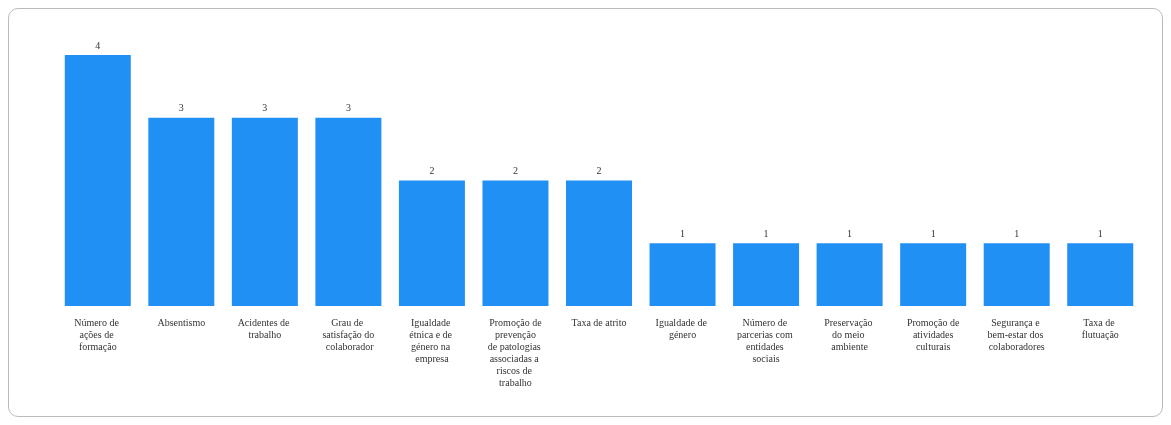 The height and width of the screenshot is (425, 1171). What do you see at coordinates (432, 340) in the screenshot?
I see `x-tick-label: Igualdade étnica e de género na empresa` at bounding box center [432, 340].